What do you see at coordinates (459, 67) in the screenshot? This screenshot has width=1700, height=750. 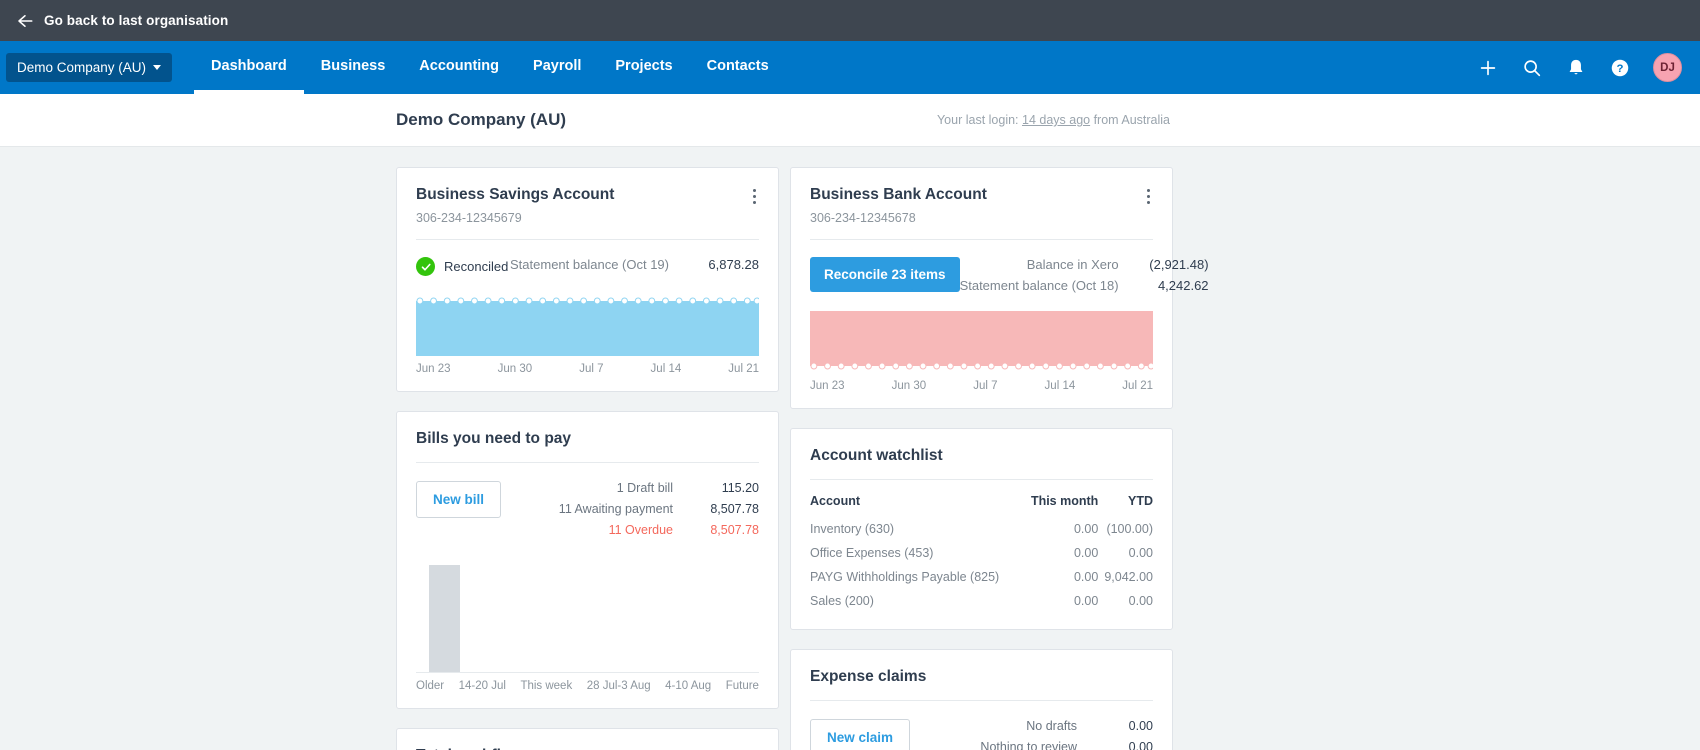 I see `nav-item-accounting: Accounting` at bounding box center [459, 67].